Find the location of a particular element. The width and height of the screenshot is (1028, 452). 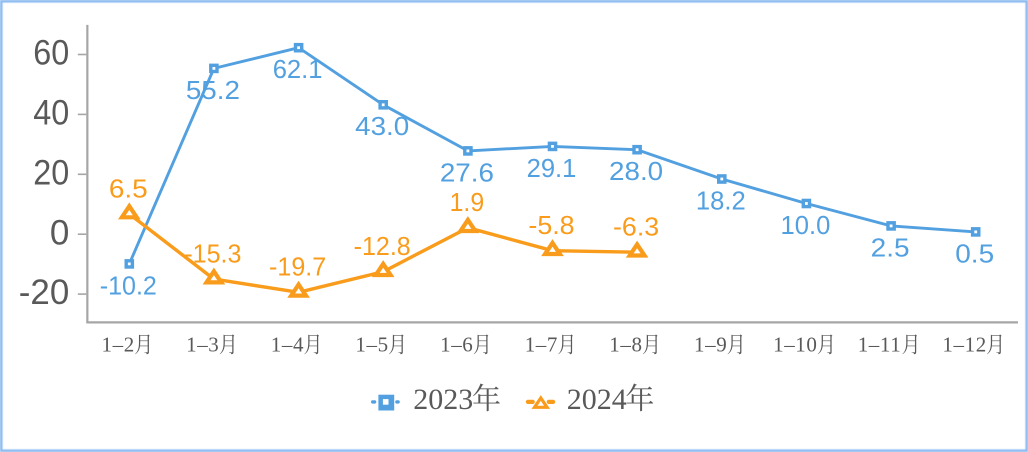

svg-text: 2024 is located at coordinates (597, 399).